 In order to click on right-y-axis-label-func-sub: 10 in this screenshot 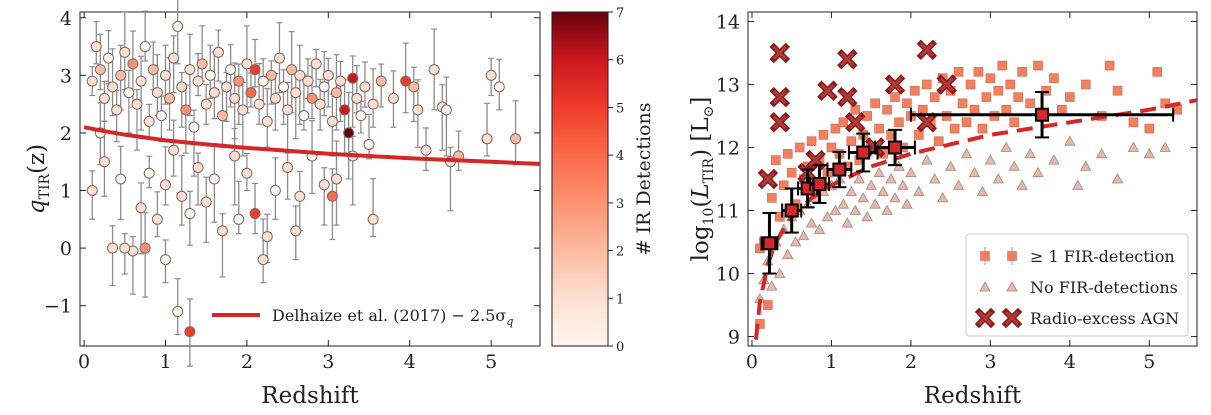, I will do `click(709, 217)`.